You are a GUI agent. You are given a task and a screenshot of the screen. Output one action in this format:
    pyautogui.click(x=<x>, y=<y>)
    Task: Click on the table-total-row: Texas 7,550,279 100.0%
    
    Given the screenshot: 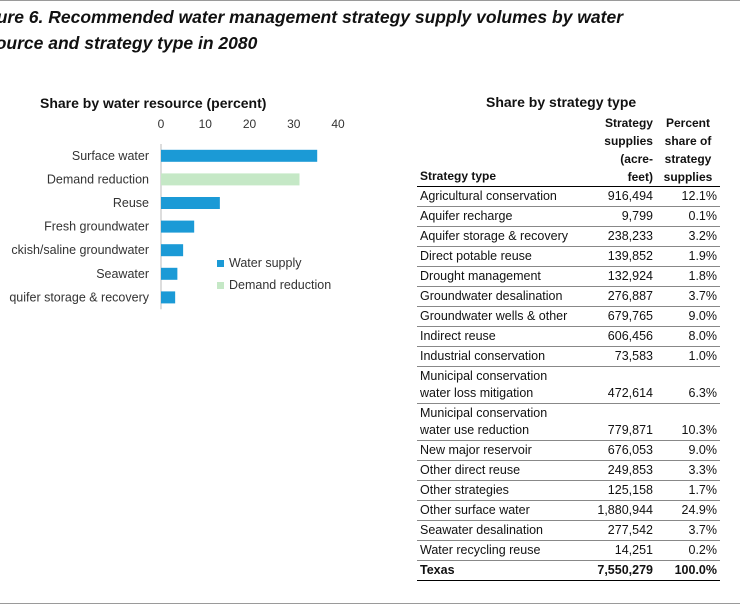 What is the action you would take?
    pyautogui.click(x=568, y=570)
    